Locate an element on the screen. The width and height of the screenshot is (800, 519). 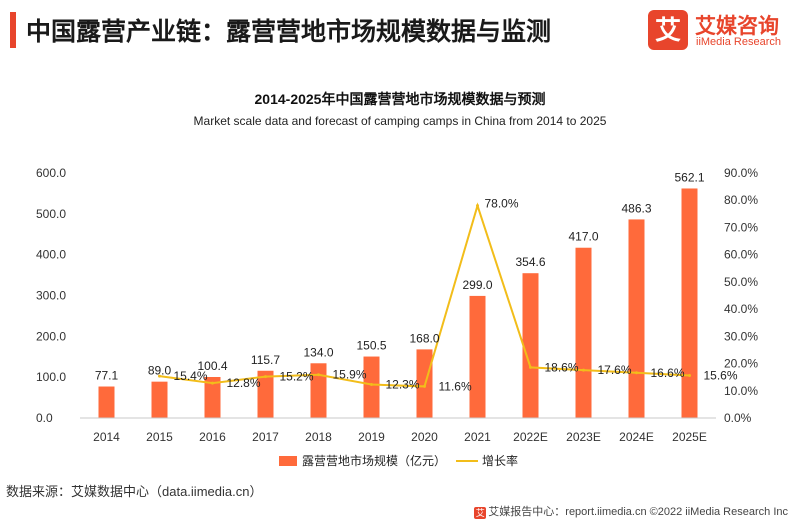
title-accent-bar is located at coordinates (13, 30).